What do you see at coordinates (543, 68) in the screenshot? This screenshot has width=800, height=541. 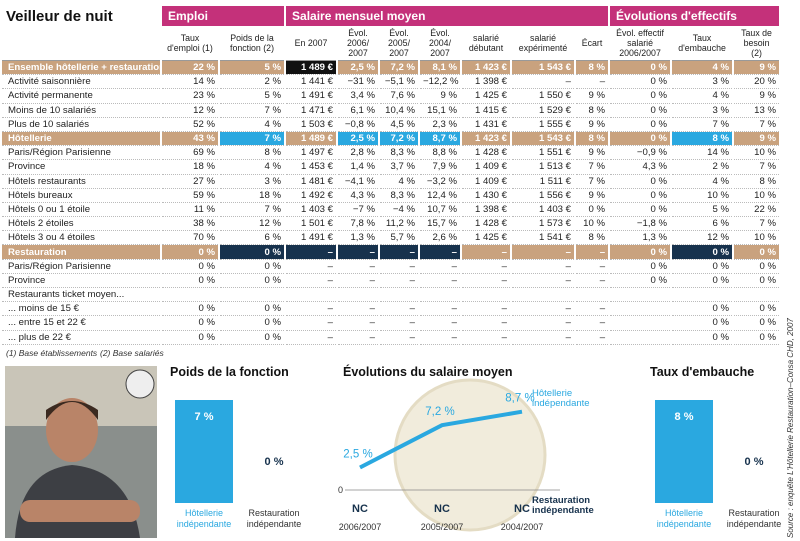 I see `cell: 1 543 €` at bounding box center [543, 68].